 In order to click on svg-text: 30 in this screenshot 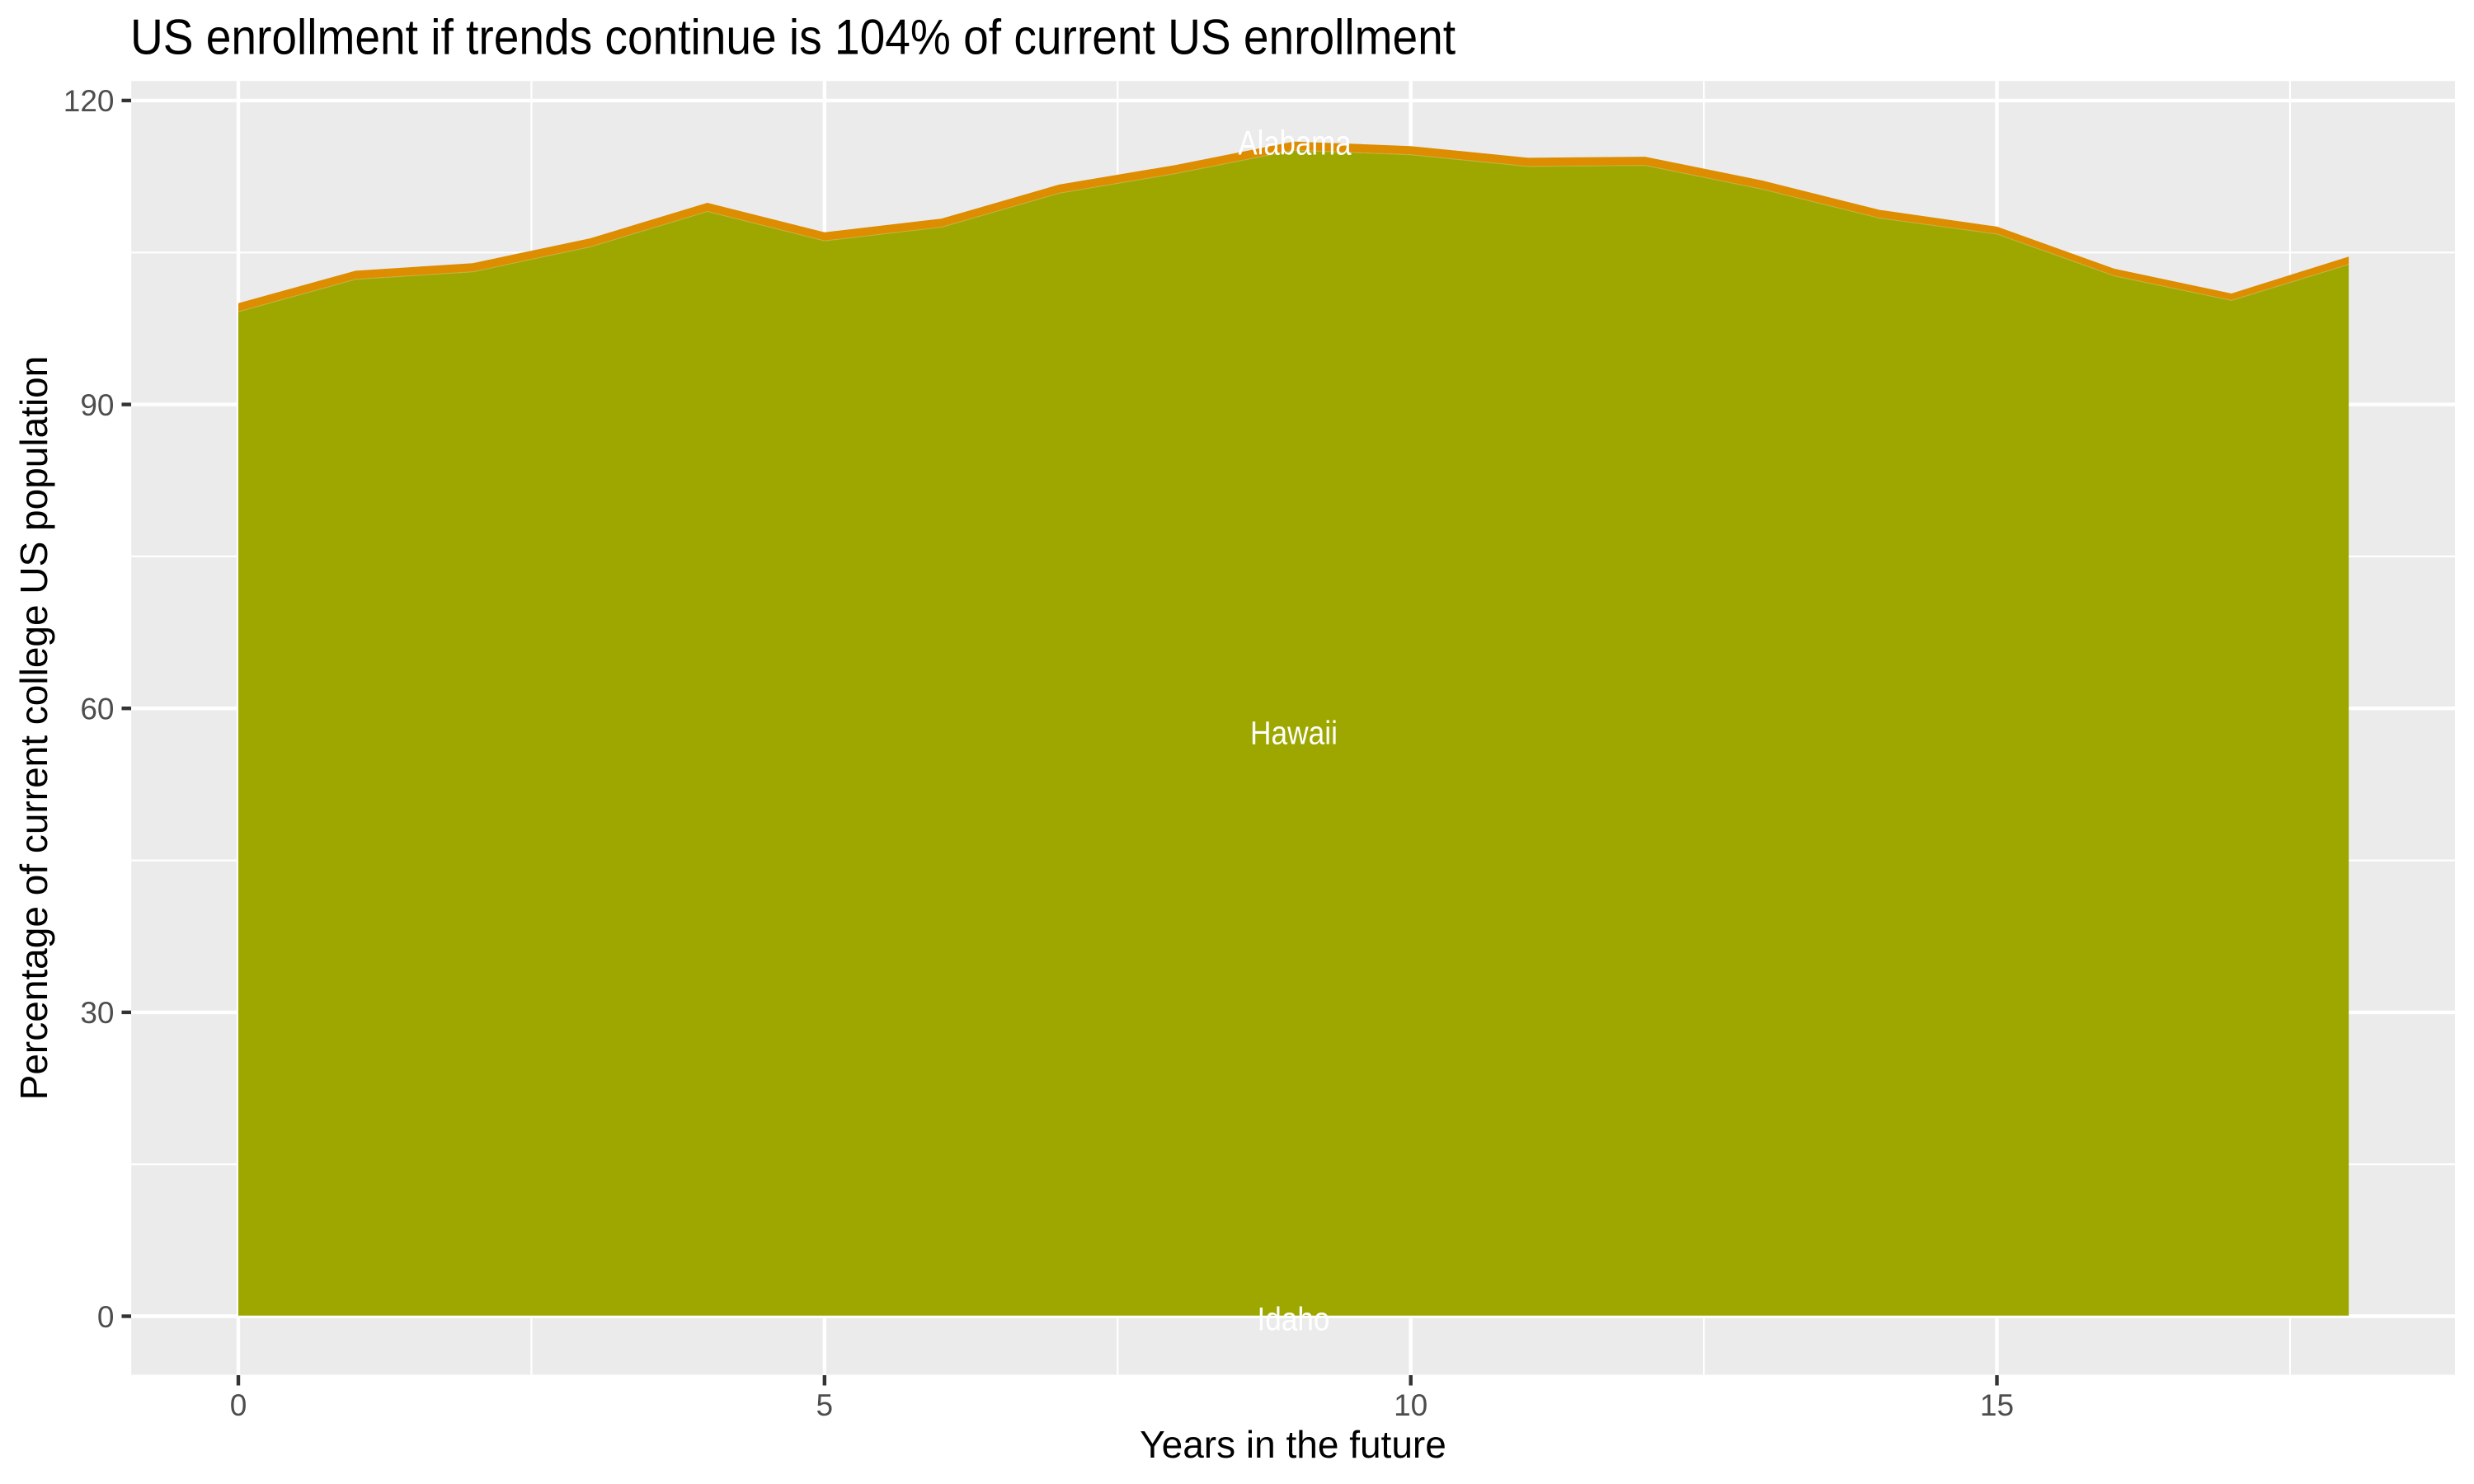, I will do `click(97, 1013)`.